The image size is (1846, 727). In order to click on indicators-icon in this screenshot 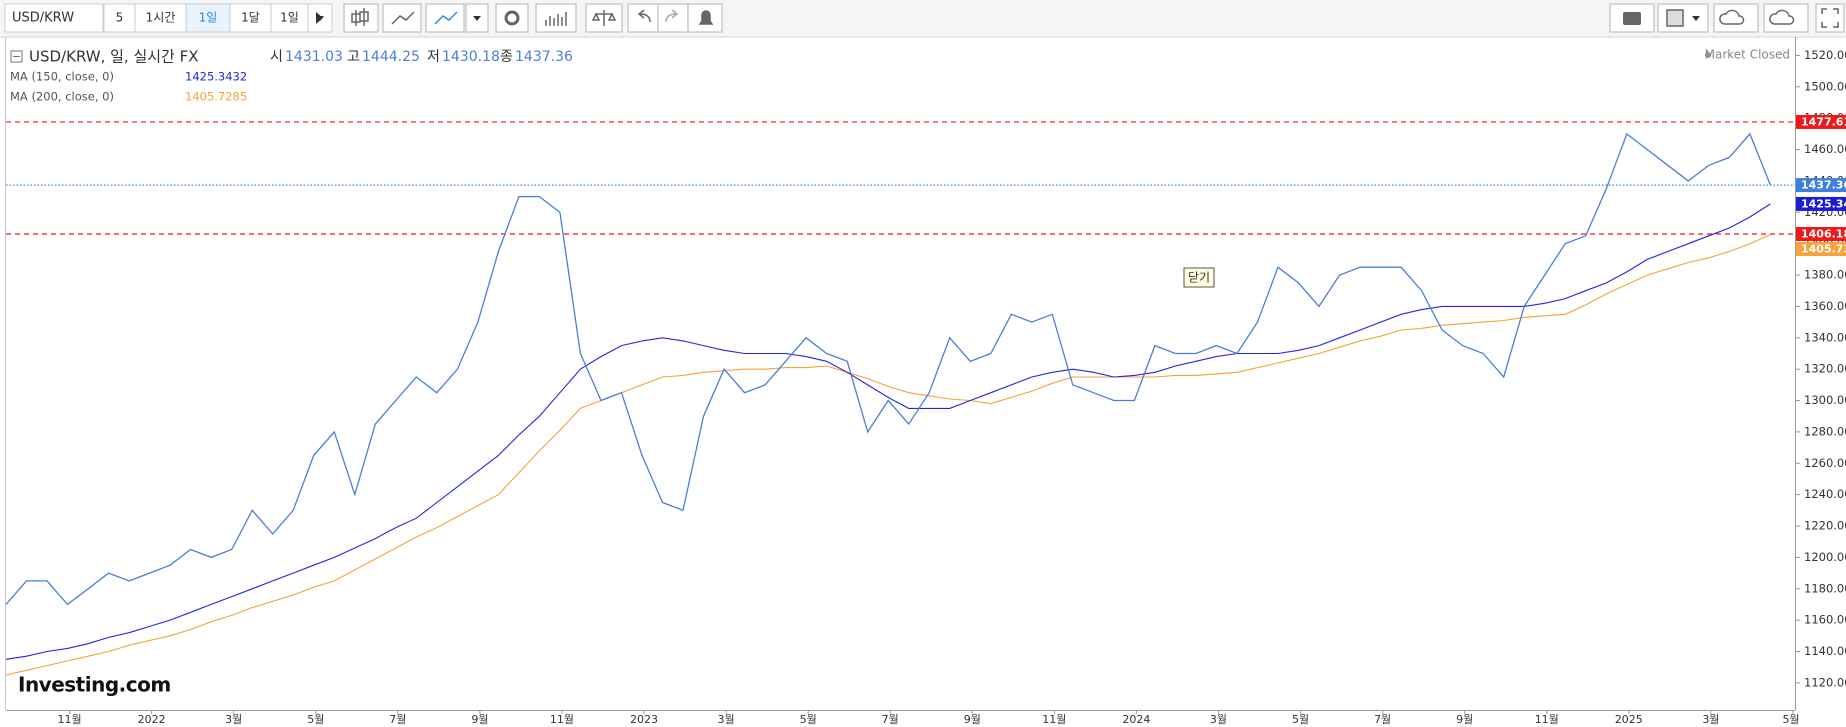, I will do `click(556, 19)`.